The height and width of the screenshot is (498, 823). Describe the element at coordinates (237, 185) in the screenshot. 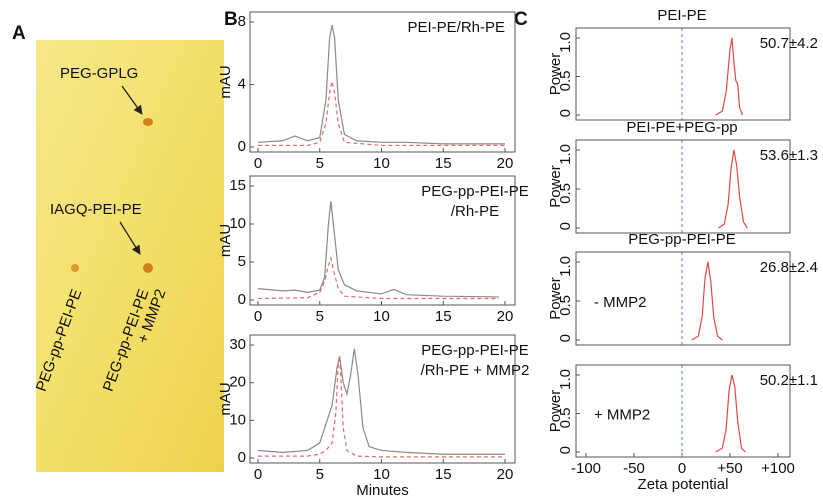

I see `y-tick-label: 15` at that location.